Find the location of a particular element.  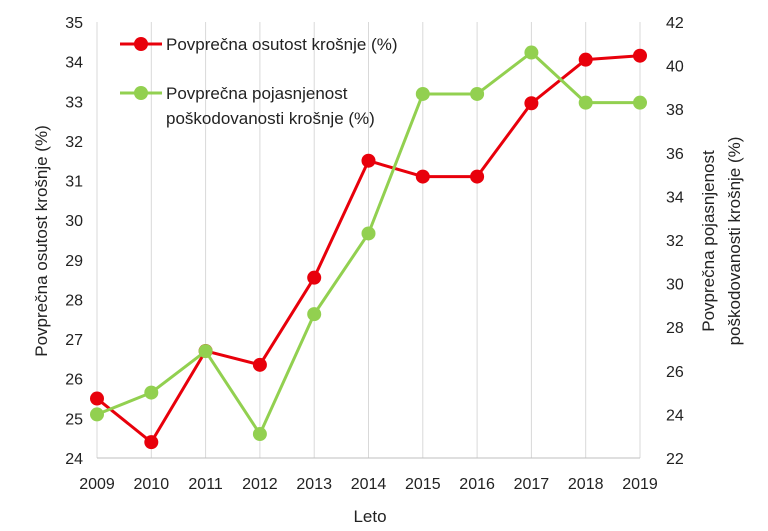

y-right-tick-label: 24 is located at coordinates (675, 415).